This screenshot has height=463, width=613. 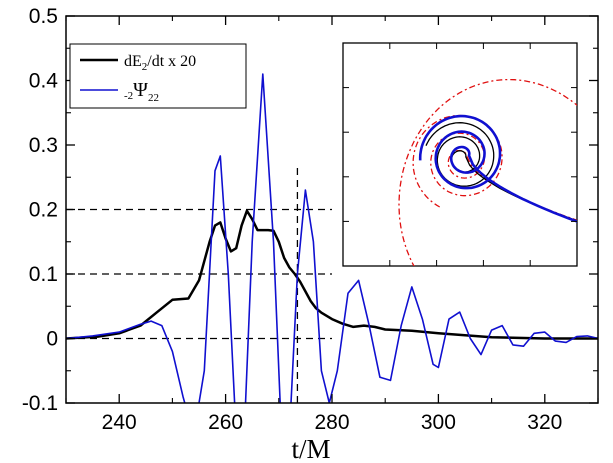 I want to click on inset-orbit-red-outer, so click(x=487, y=172).